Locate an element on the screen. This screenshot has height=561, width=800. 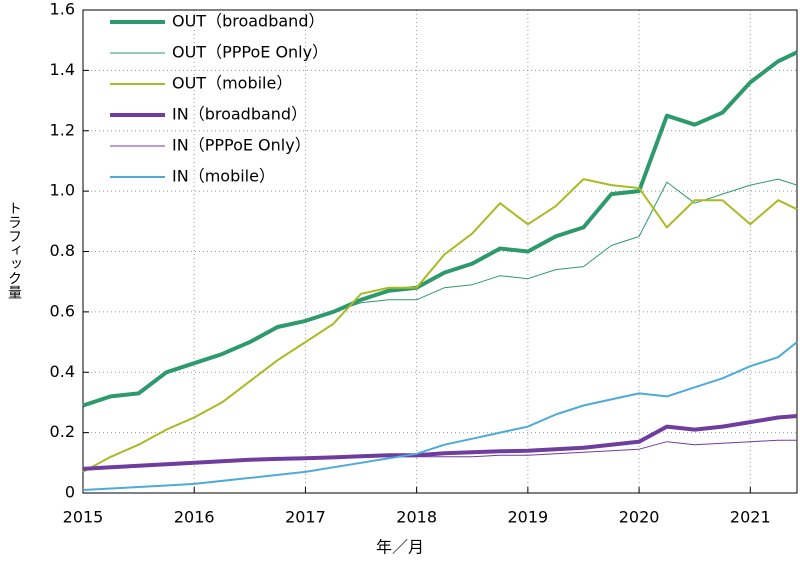
x-tick-label: 2016 is located at coordinates (194, 517).